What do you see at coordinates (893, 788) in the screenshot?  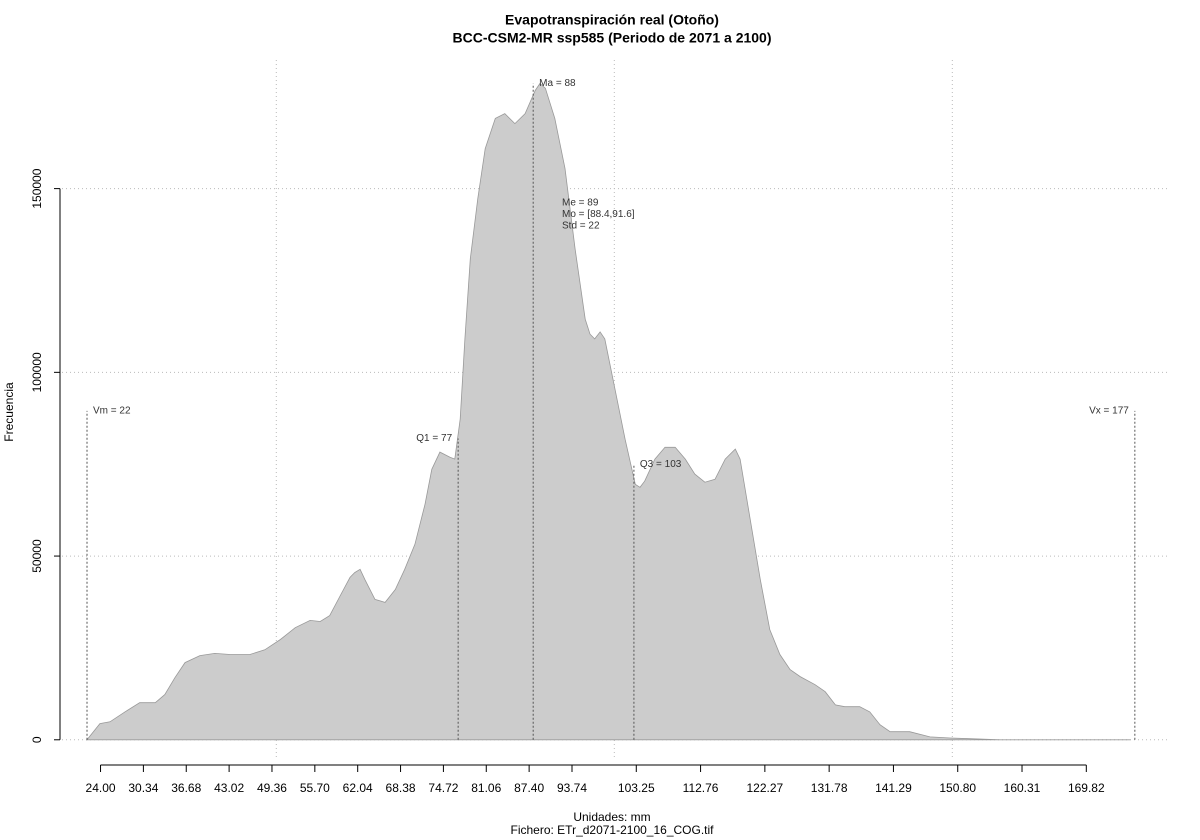 I see `x-tick-label: 141.29` at bounding box center [893, 788].